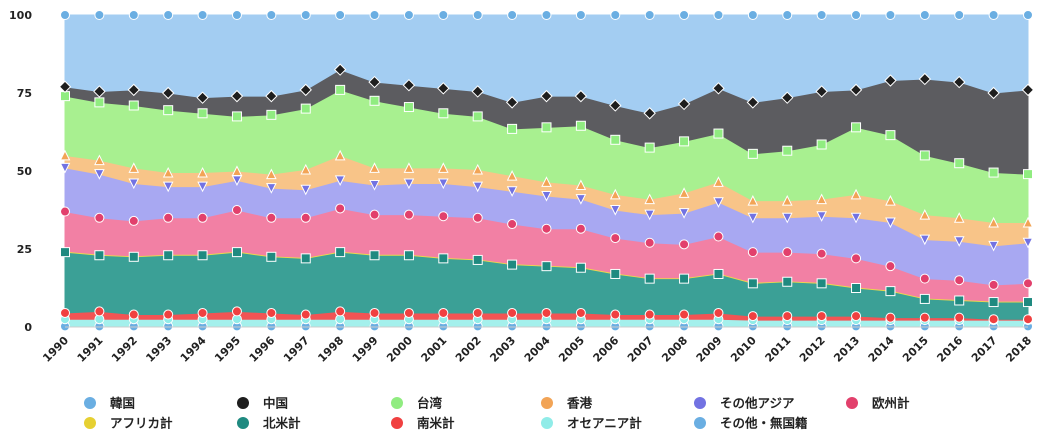  What do you see at coordinates (122, 403) in the screenshot?
I see `legend-label: 韓国` at bounding box center [122, 403].